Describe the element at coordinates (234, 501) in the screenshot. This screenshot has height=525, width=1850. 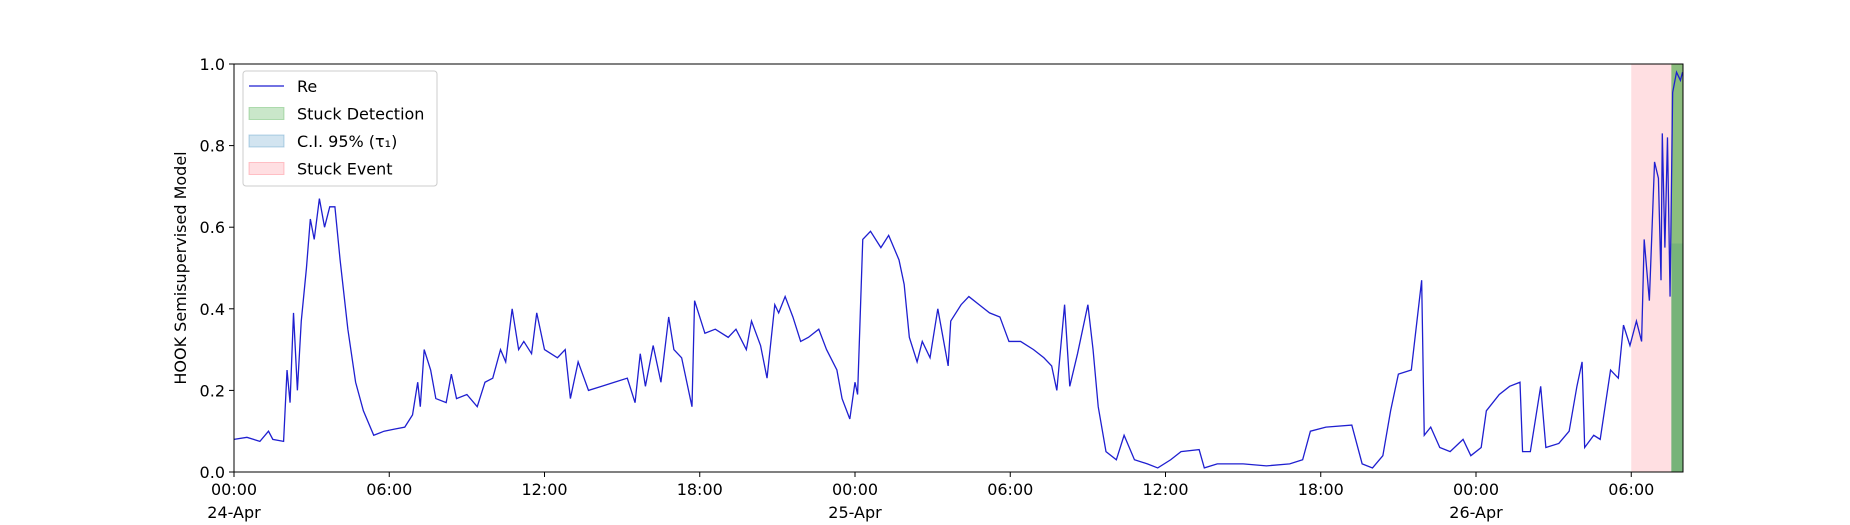
I see `x-tick-label: 00:00 24-Apr` at that location.